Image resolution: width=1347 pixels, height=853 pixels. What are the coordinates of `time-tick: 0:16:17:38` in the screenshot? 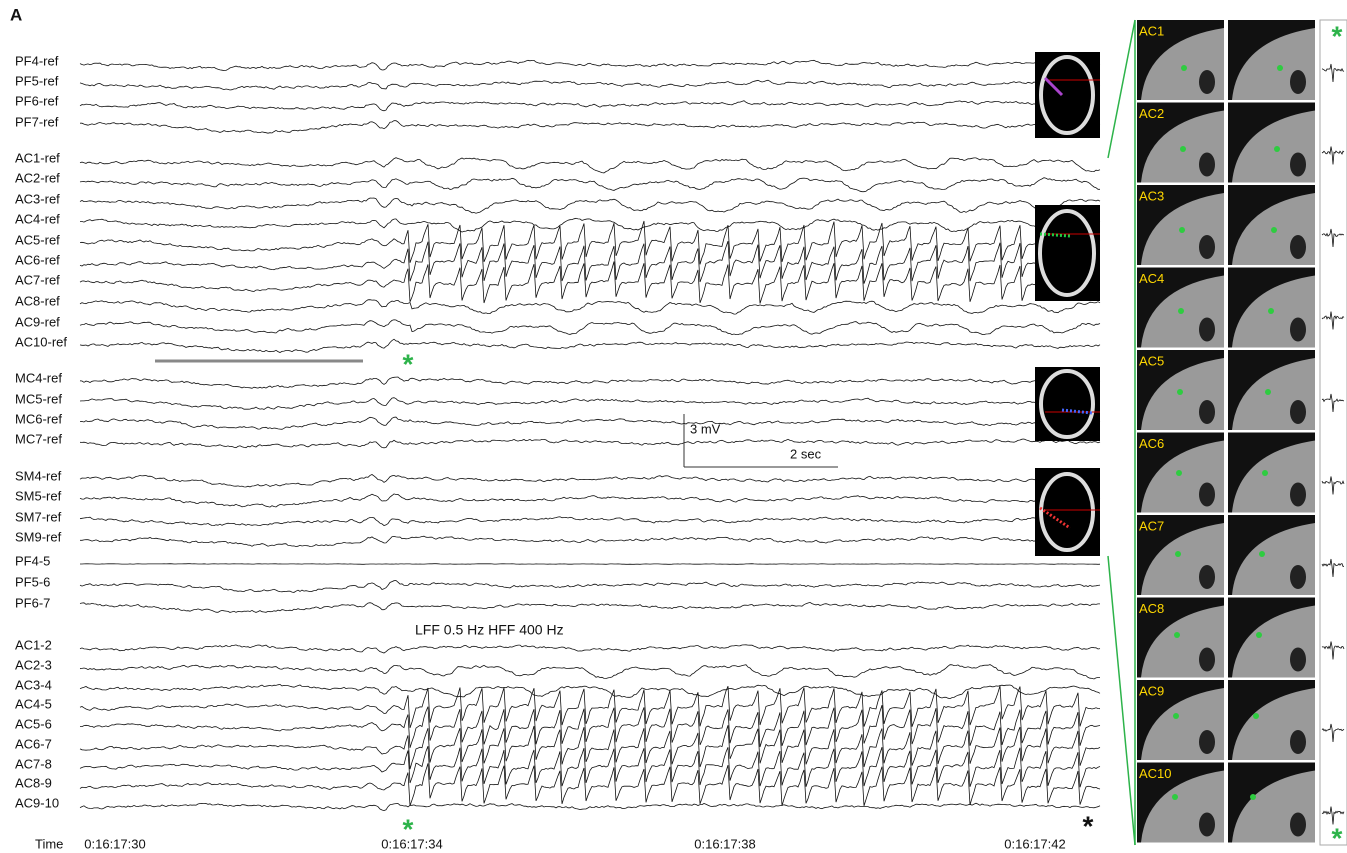 It's located at (724, 843).